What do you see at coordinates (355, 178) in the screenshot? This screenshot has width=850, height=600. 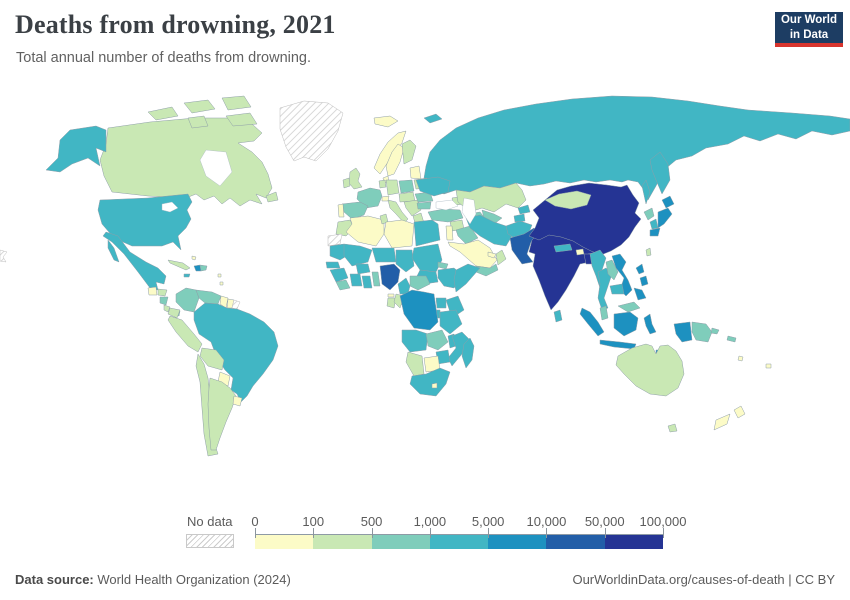 I see `country-uk` at bounding box center [355, 178].